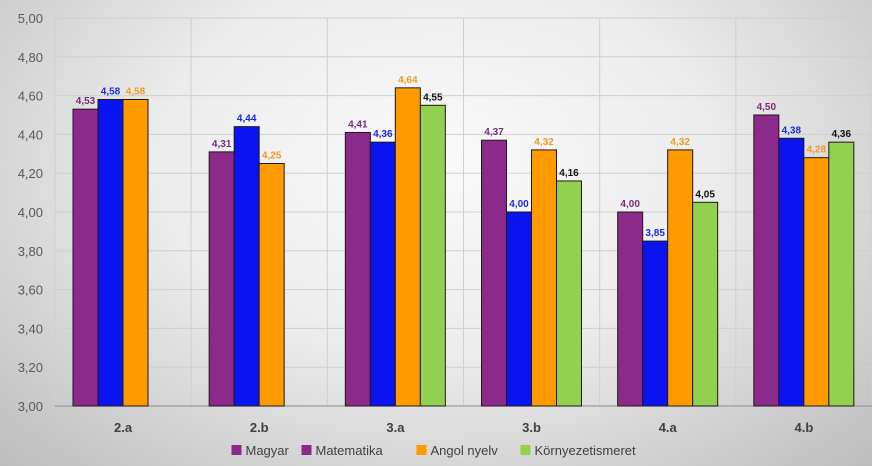 The height and width of the screenshot is (466, 872). What do you see at coordinates (804, 427) in the screenshot?
I see `category-label: 4.b` at bounding box center [804, 427].